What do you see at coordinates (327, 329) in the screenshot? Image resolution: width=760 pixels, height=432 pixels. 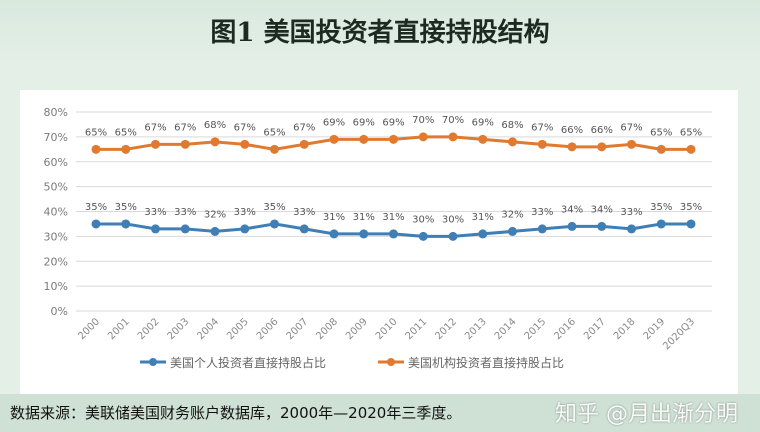 I see `x-tick-label: 2008` at bounding box center [327, 329].